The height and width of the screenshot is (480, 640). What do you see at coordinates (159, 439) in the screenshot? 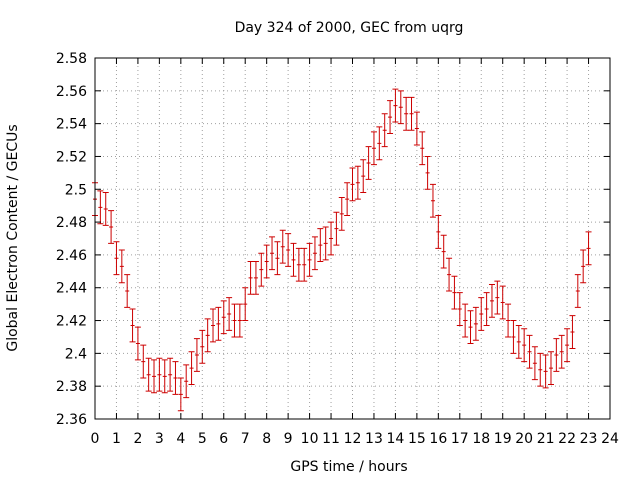
I see `x-tick-label: 3` at bounding box center [159, 439].